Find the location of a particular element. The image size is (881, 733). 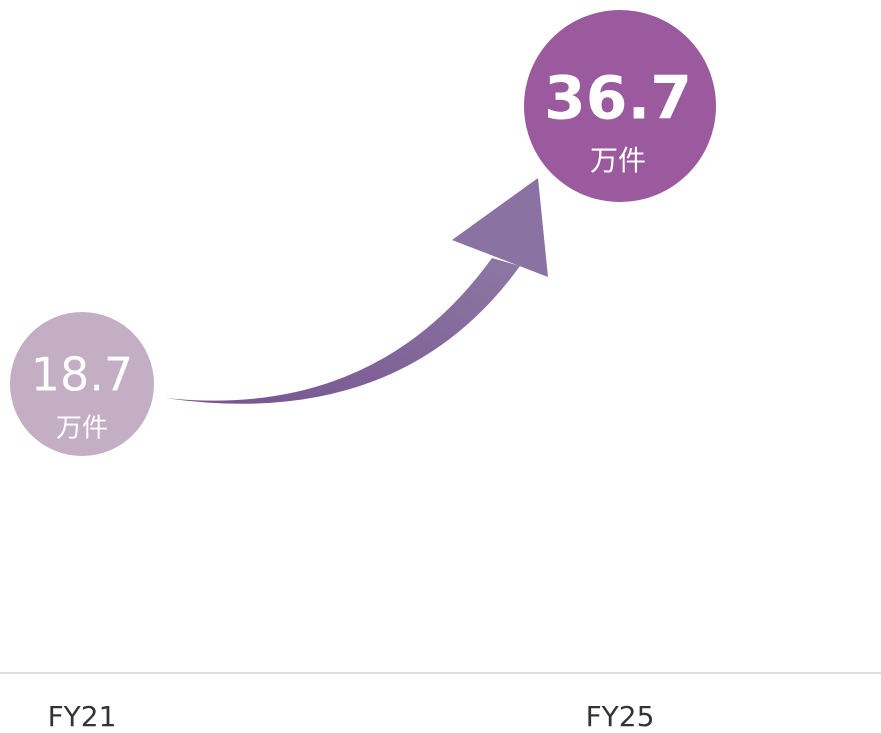

growth-arrow-body is located at coordinates (342, 331).